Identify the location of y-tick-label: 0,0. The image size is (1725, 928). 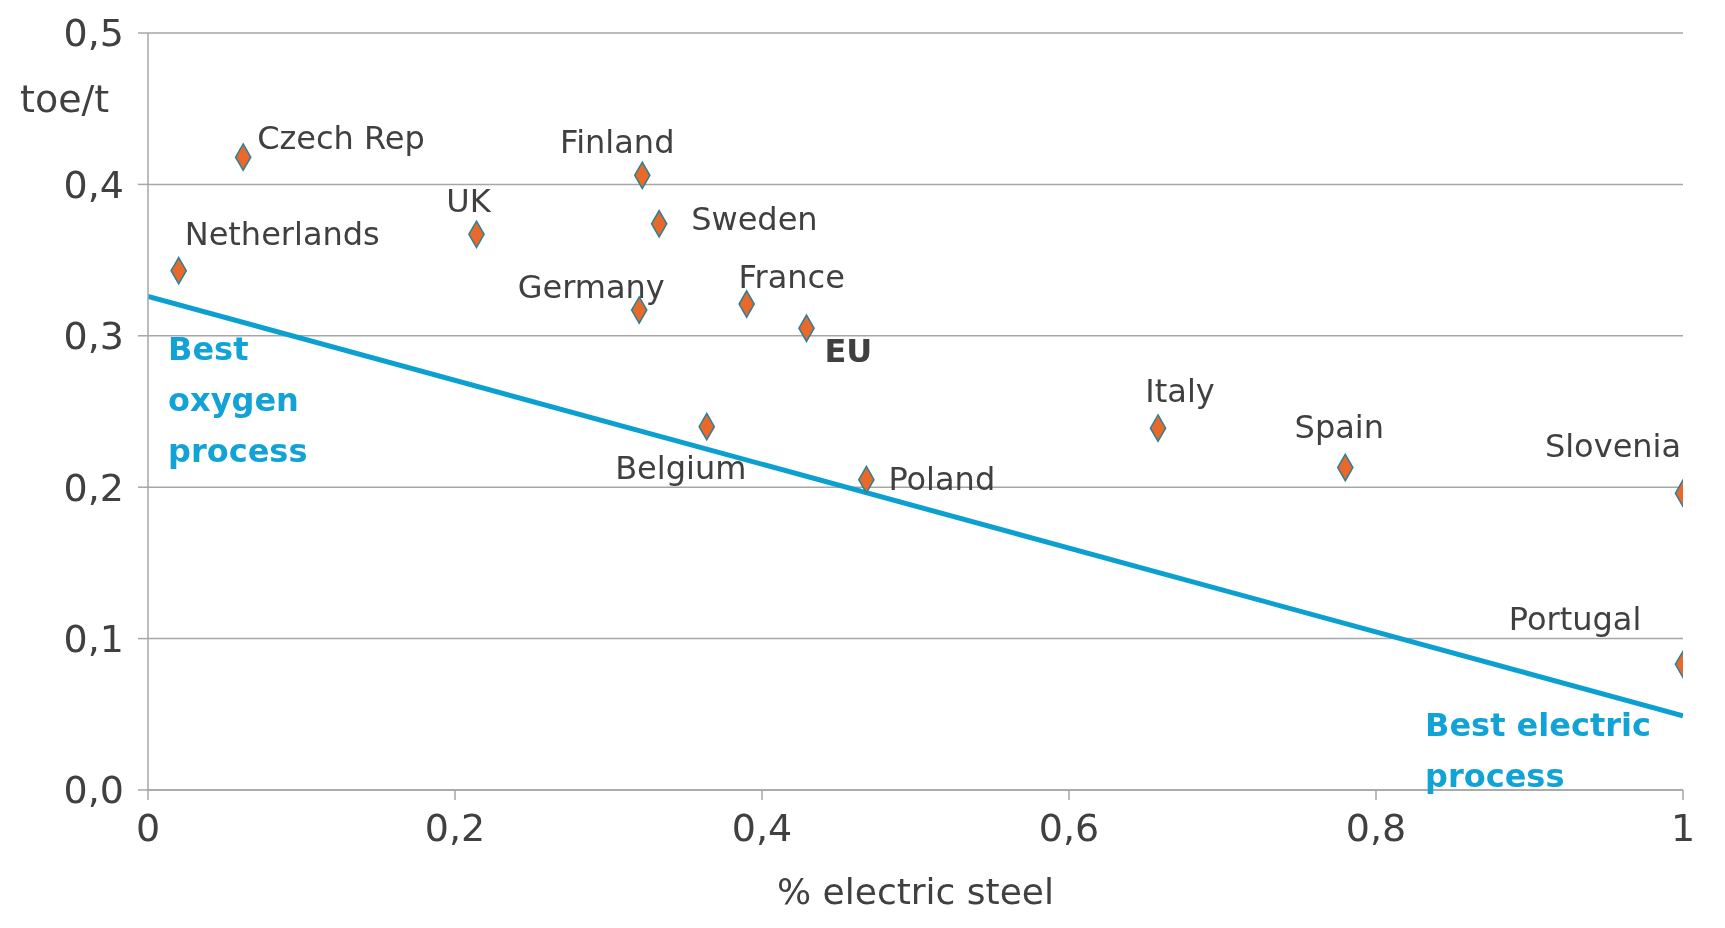
(93, 790).